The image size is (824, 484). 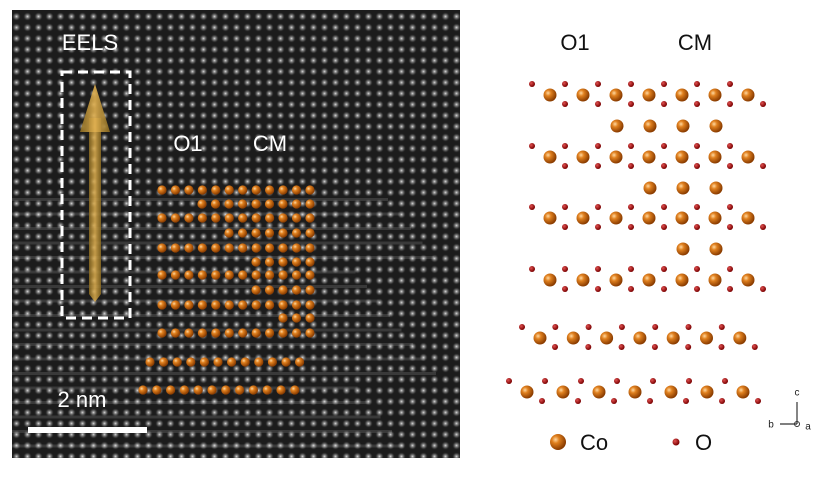 I want to click on axis-a-label: a, so click(x=808, y=427).